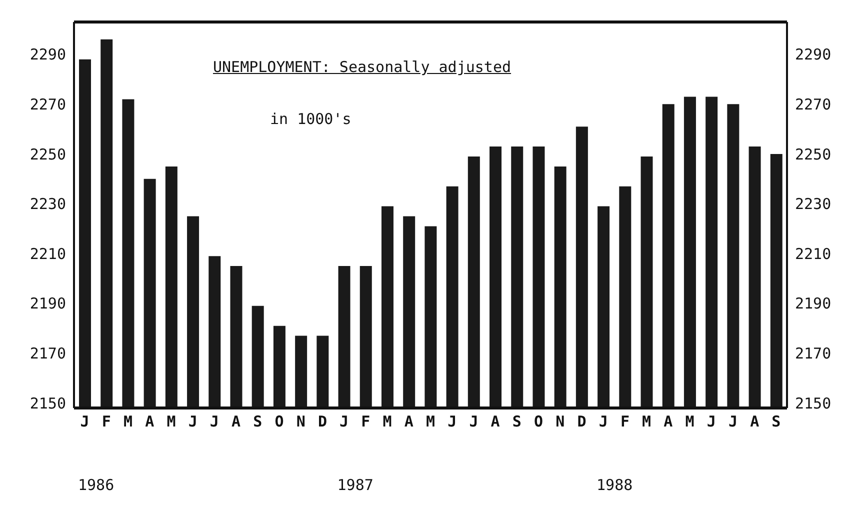 This screenshot has width=863, height=520. What do you see at coordinates (48, 105) in the screenshot?
I see `y-tick-label: 2270` at bounding box center [48, 105].